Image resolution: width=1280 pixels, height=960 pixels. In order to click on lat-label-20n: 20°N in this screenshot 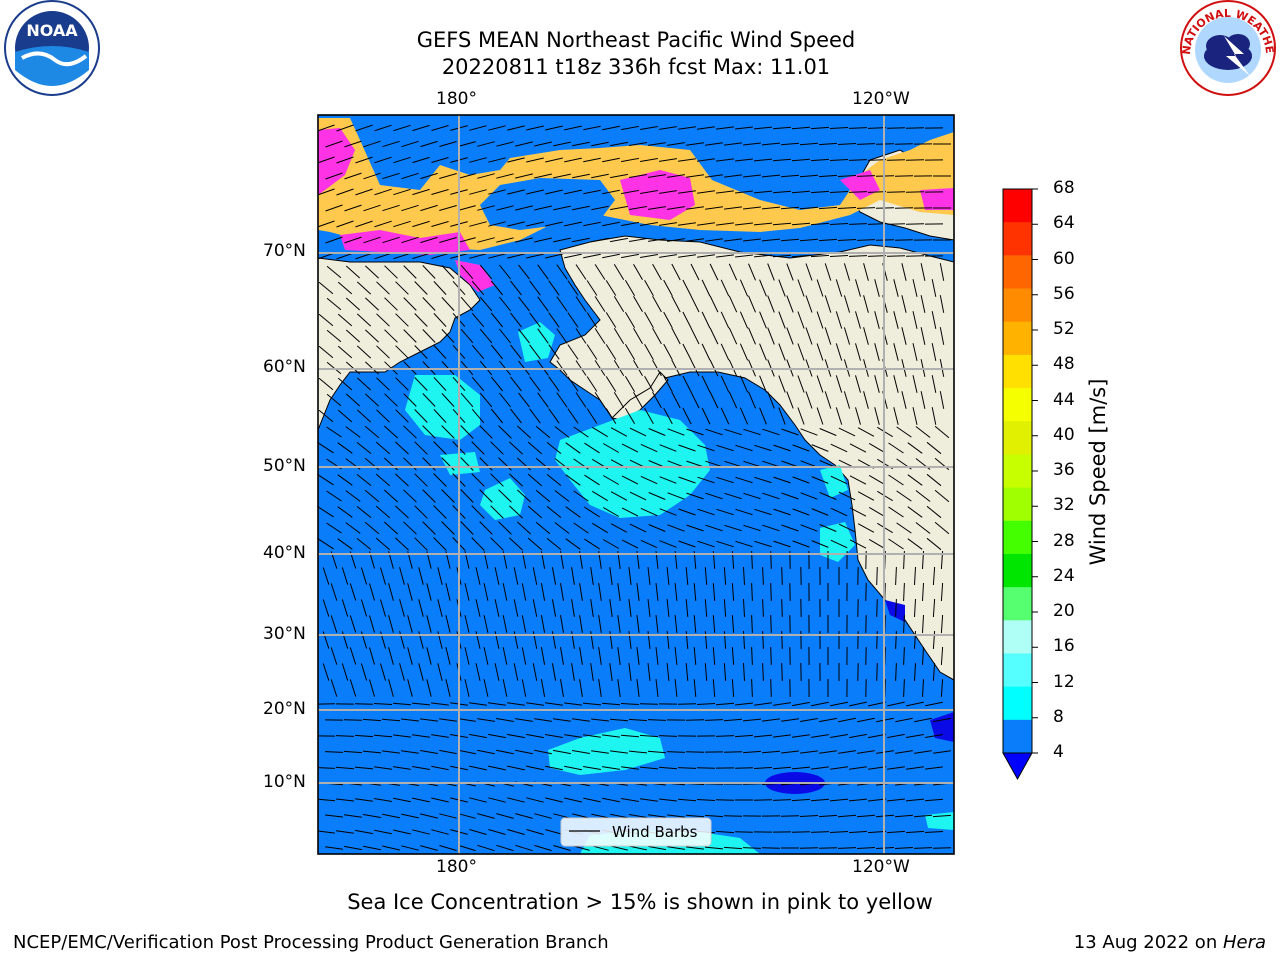, I will do `click(284, 709)`.